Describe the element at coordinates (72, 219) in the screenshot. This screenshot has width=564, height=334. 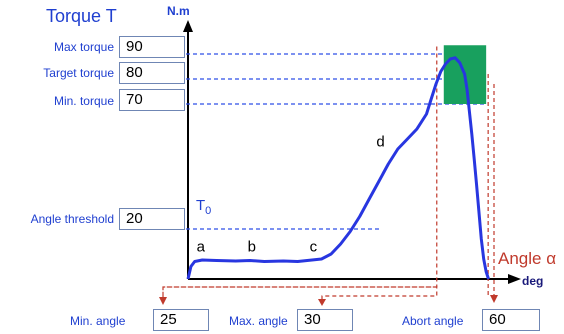
I see `angle-threshold-label: Angle threshold` at that location.